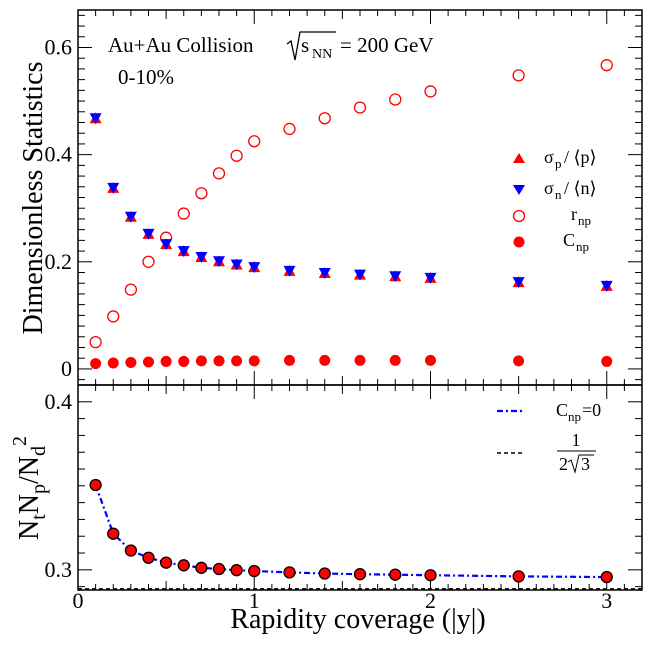 The height and width of the screenshot is (646, 664). I want to click on bottom-legend: C np =0 1 2 3, so click(549, 437).